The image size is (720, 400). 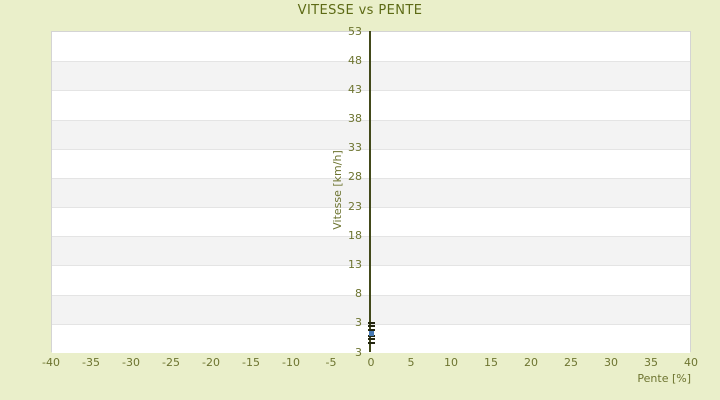 I want to click on x-tick-label: 40, so click(x=691, y=362).